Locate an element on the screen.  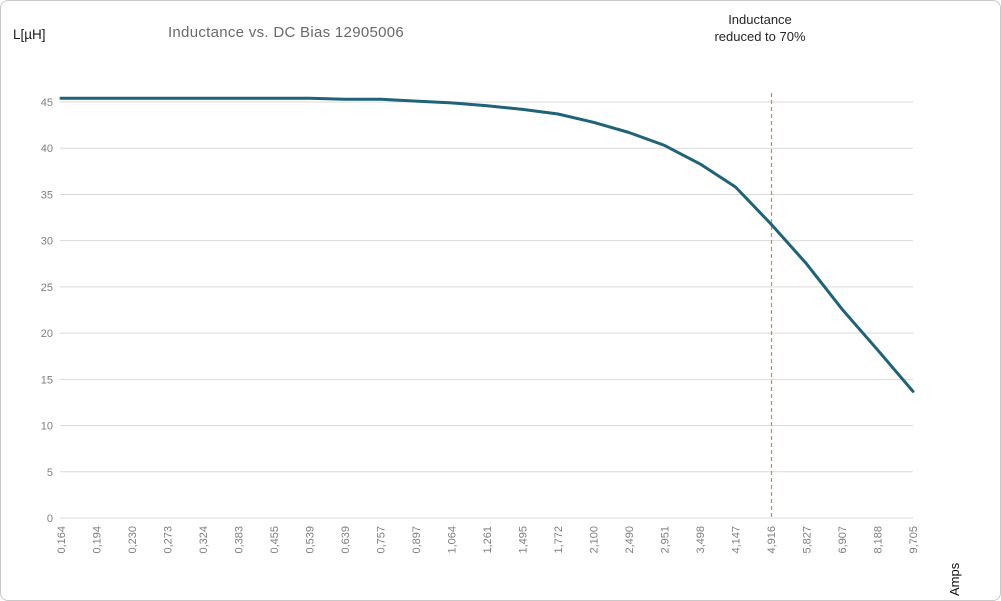
x-tick-label: 0,383 is located at coordinates (240, 540).